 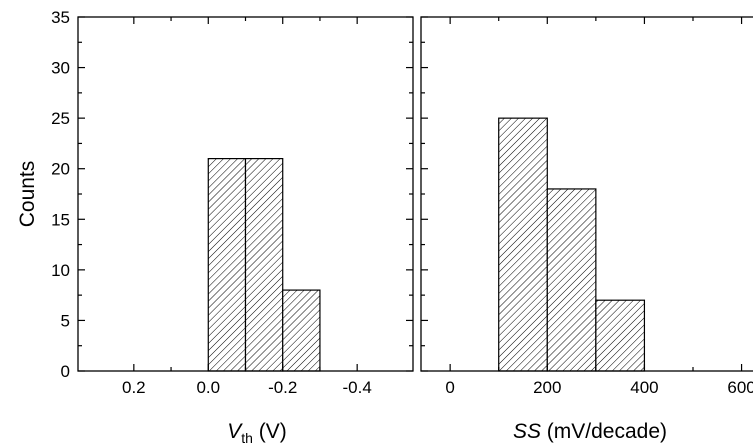 What do you see at coordinates (740, 387) in the screenshot?
I see `ss-x-tick-label: 600` at bounding box center [740, 387].